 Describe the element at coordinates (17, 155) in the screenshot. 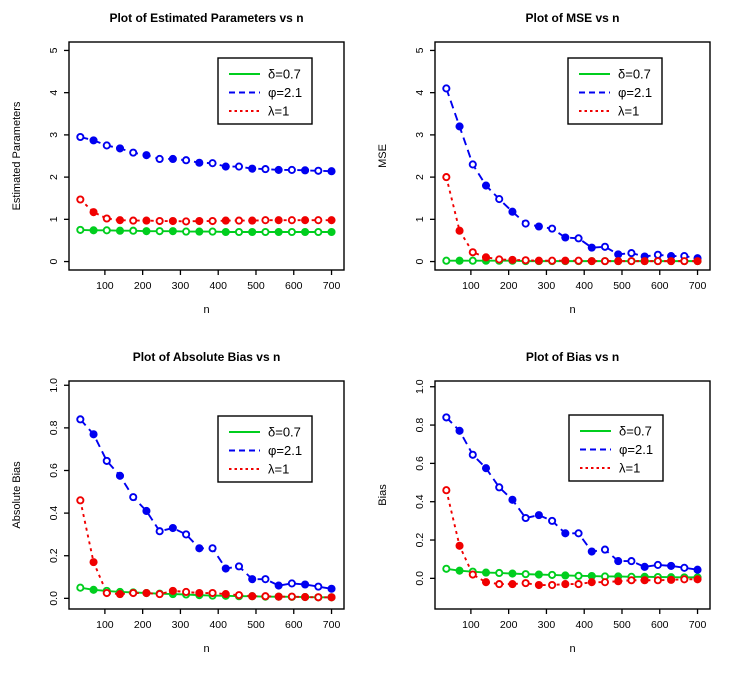

I see `y-axis-label: Estimated Parameters` at that location.